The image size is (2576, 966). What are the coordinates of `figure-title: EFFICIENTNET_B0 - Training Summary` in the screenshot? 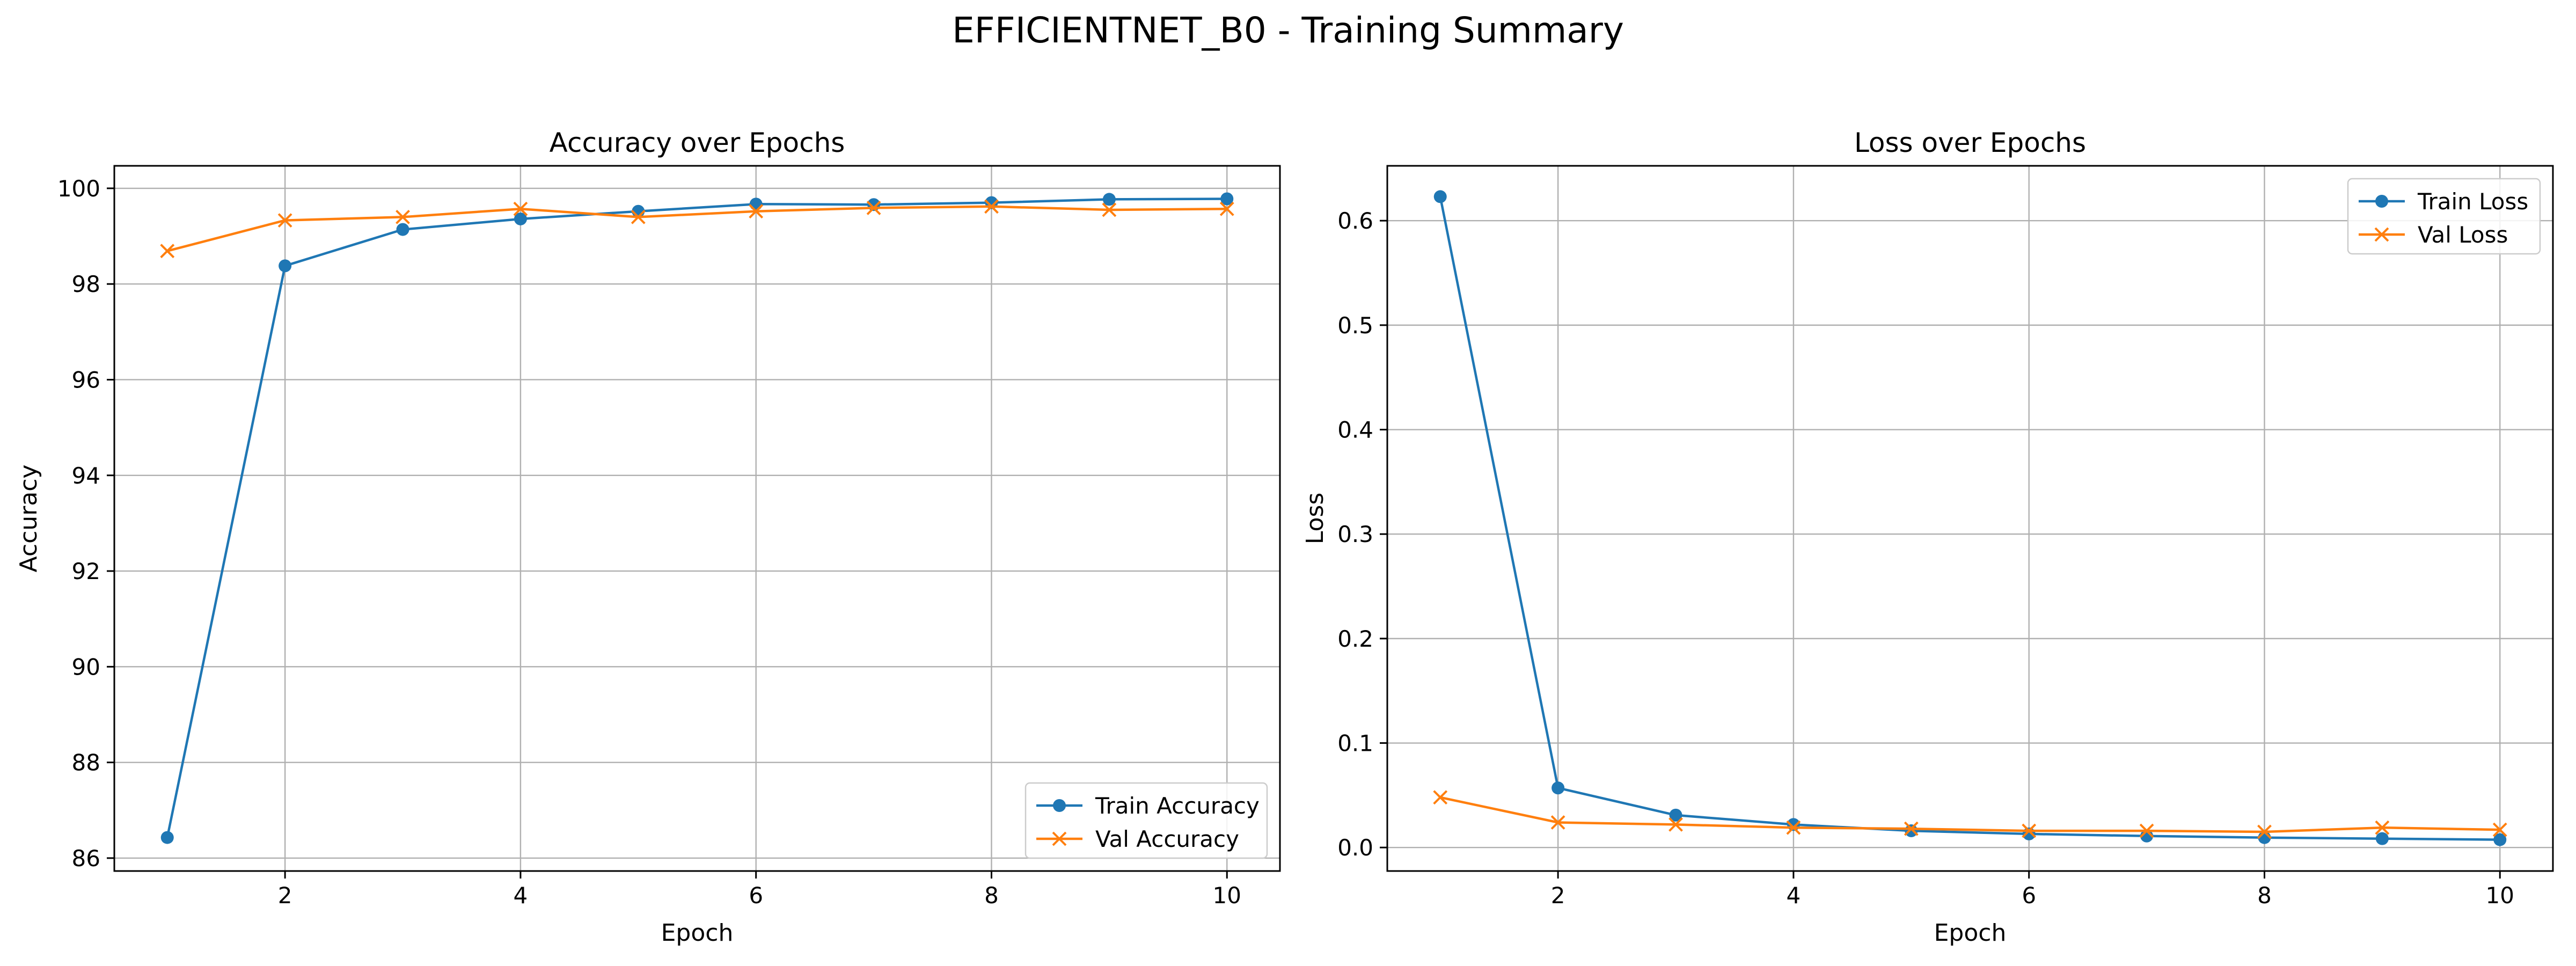 It's located at (1288, 30).